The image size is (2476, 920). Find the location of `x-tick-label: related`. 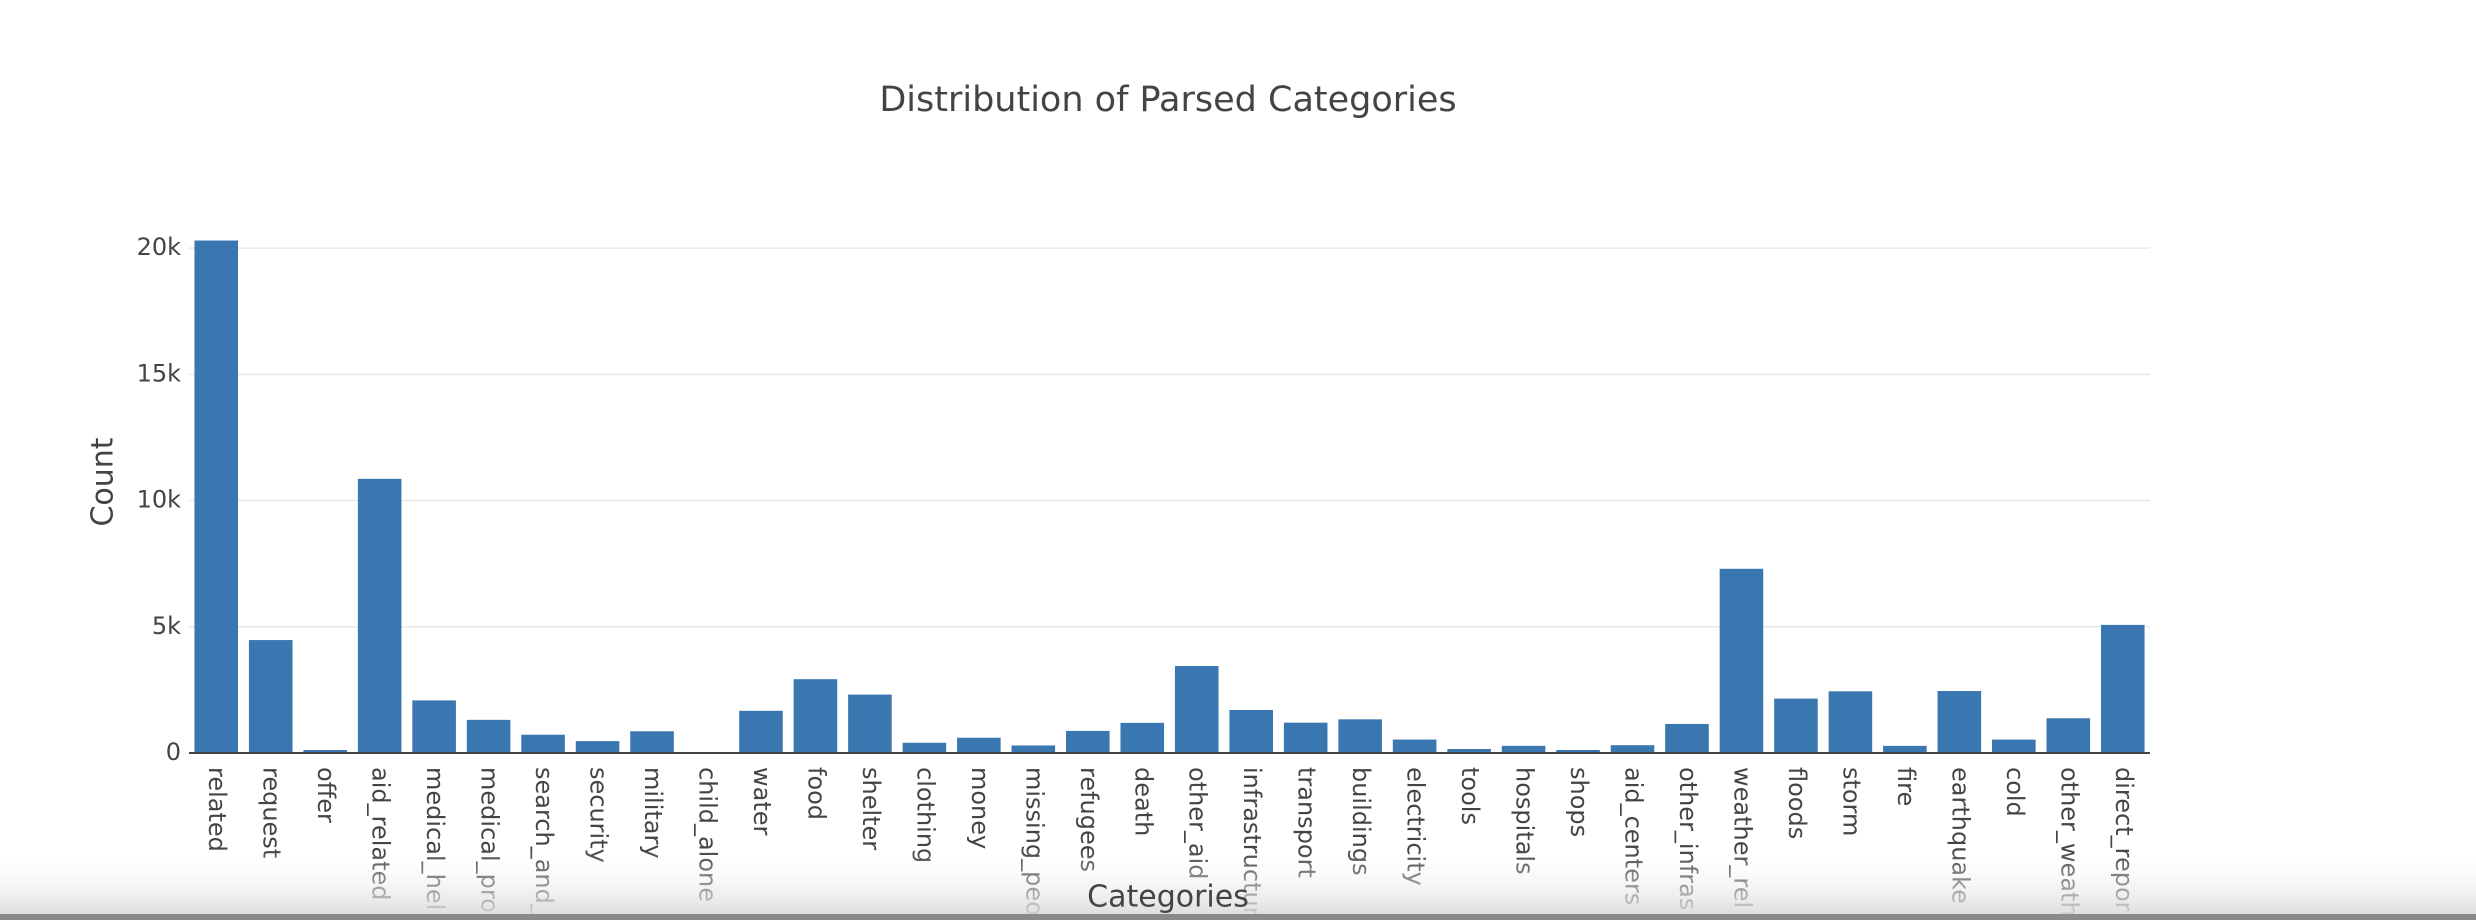

x-tick-label: related is located at coordinates (217, 809).